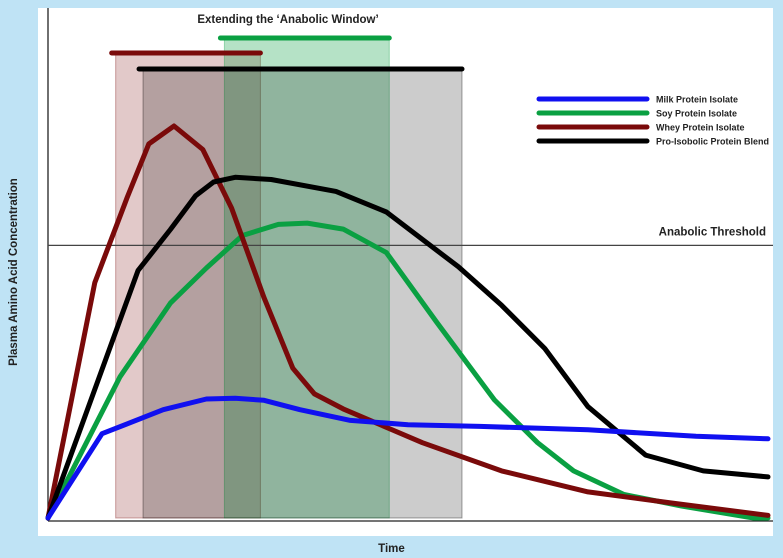 The image size is (783, 558). What do you see at coordinates (391, 549) in the screenshot?
I see `x-axis-label: Time` at bounding box center [391, 549].